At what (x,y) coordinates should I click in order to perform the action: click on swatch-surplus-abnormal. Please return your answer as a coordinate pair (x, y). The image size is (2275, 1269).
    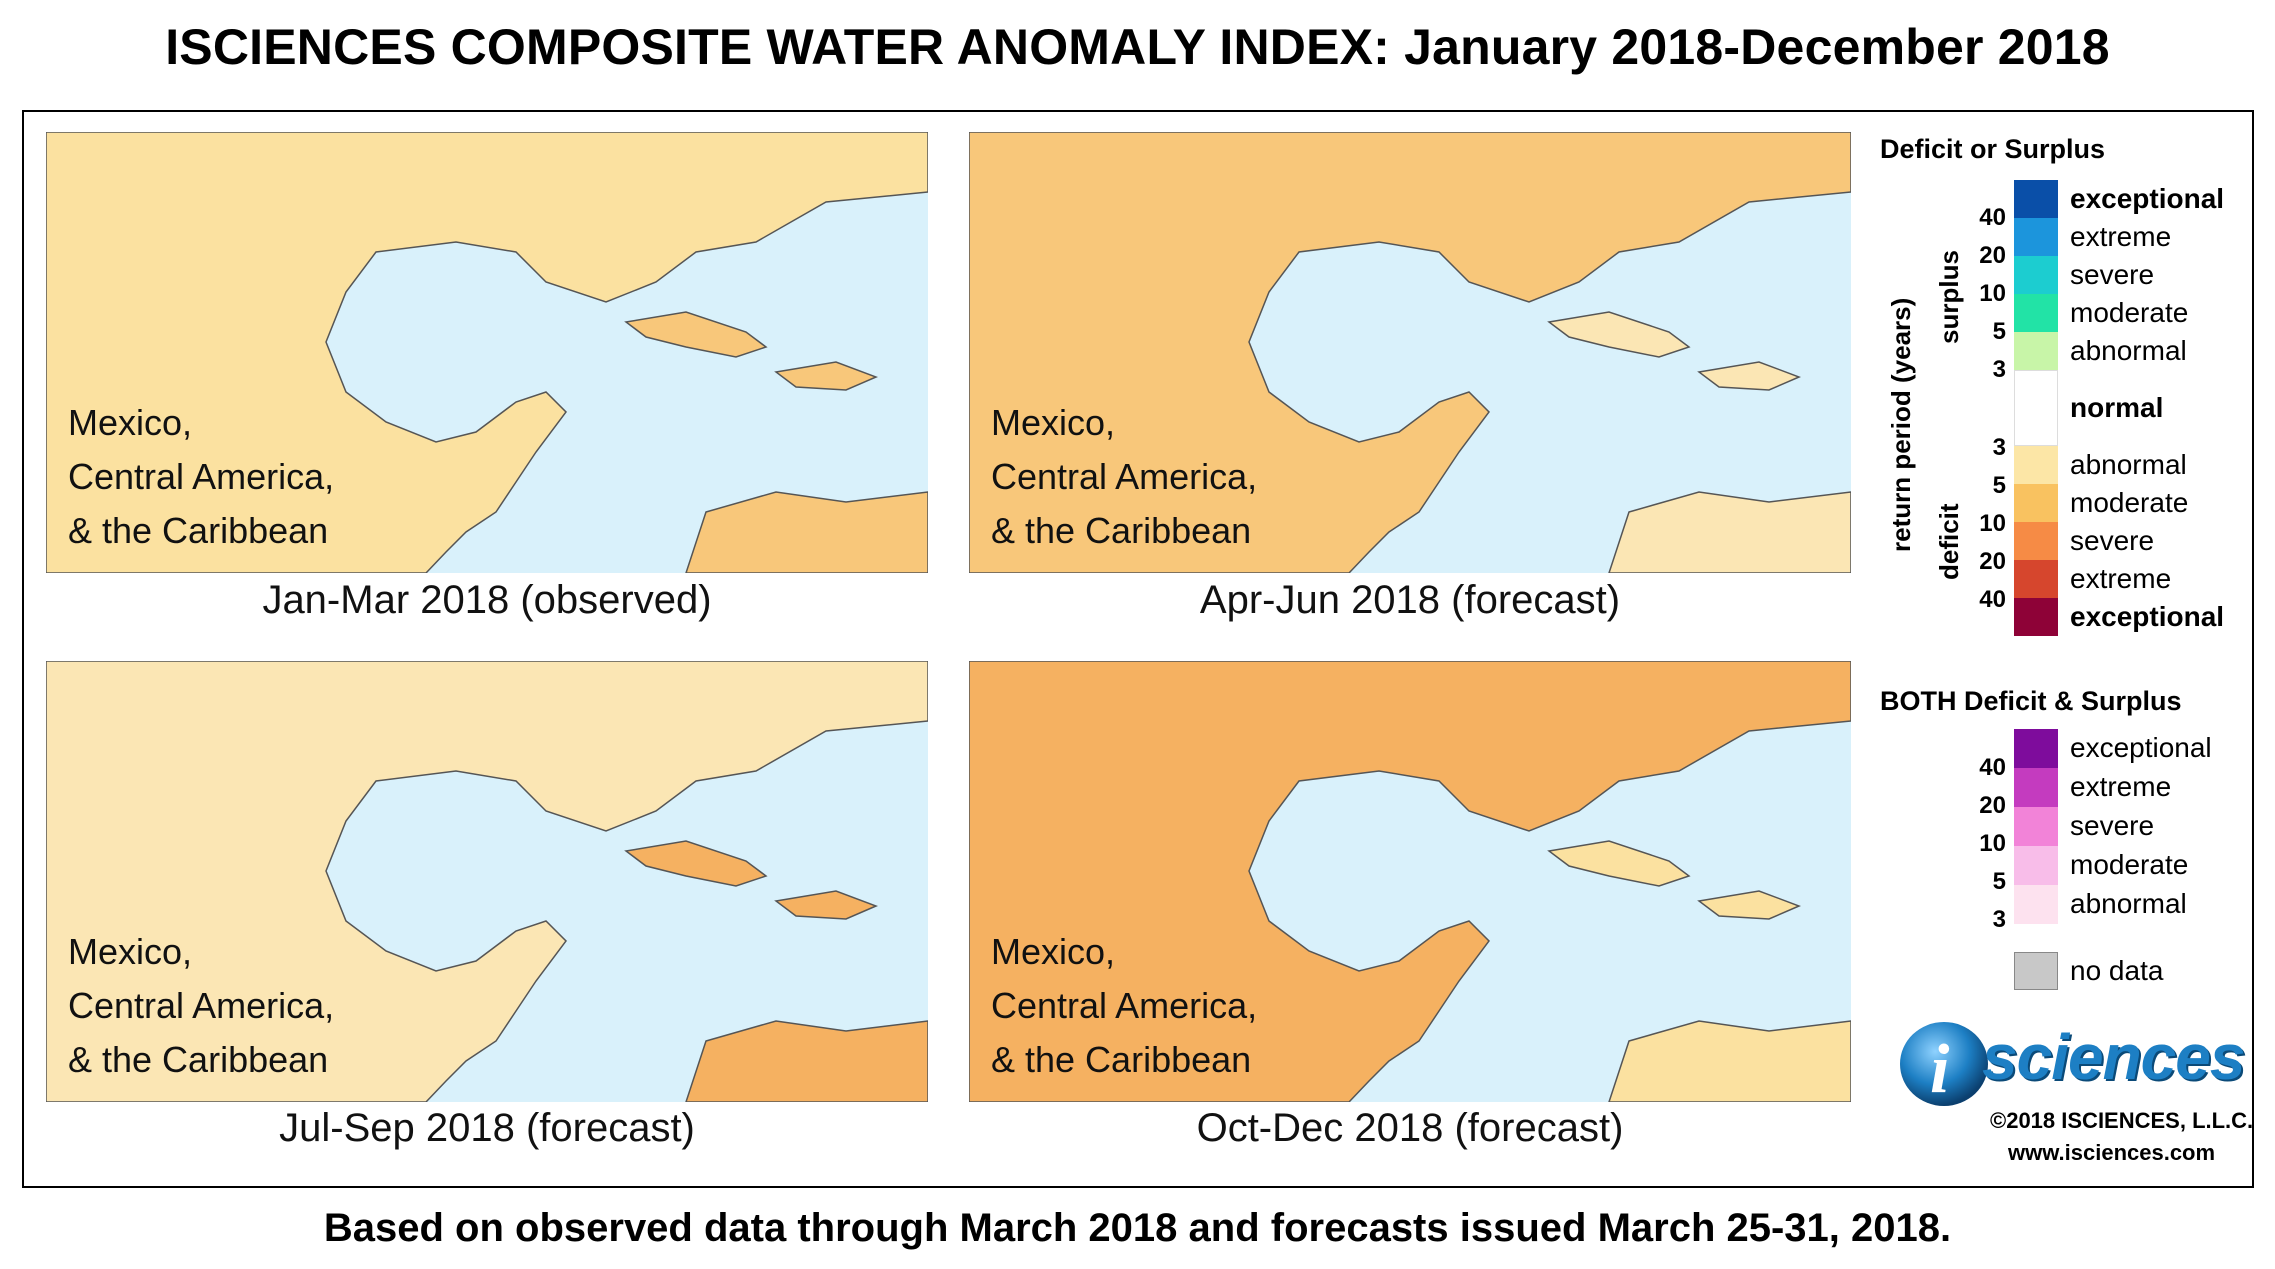
    Looking at the image, I should click on (2036, 351).